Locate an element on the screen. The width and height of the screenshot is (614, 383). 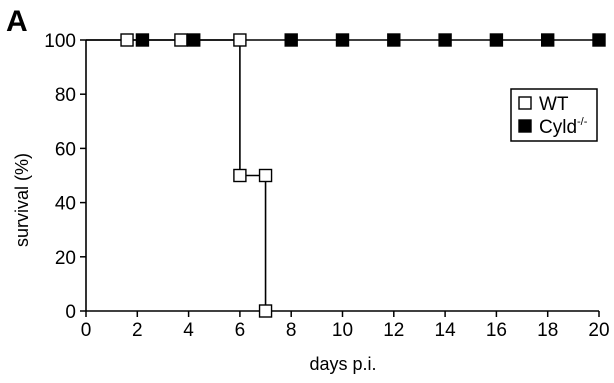
x-tick-label: 6 is located at coordinates (240, 330).